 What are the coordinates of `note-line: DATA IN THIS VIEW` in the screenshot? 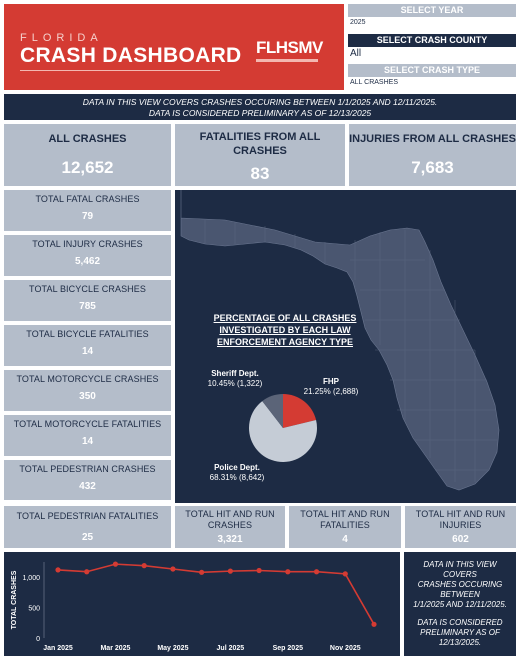 It's located at (460, 564).